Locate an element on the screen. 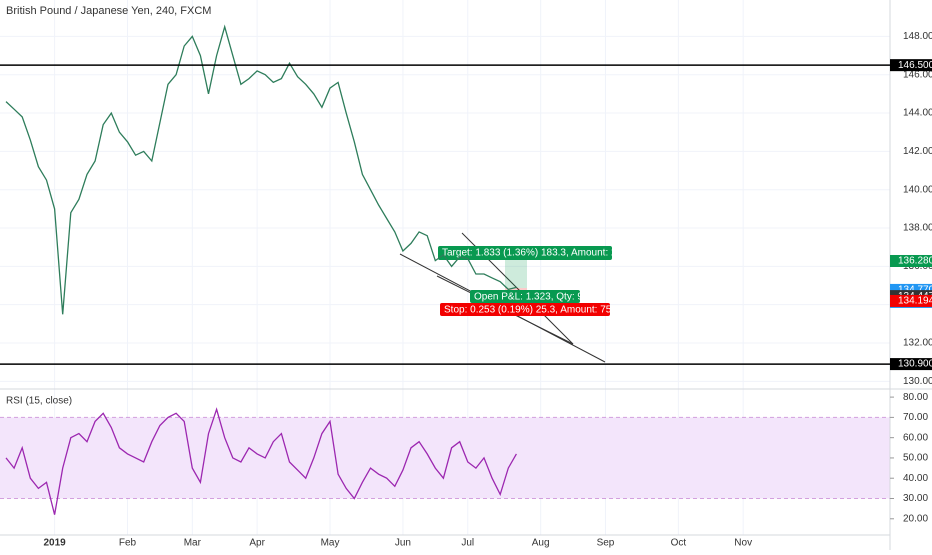 The image size is (932, 555). price-tag: 130.900 is located at coordinates (911, 364).